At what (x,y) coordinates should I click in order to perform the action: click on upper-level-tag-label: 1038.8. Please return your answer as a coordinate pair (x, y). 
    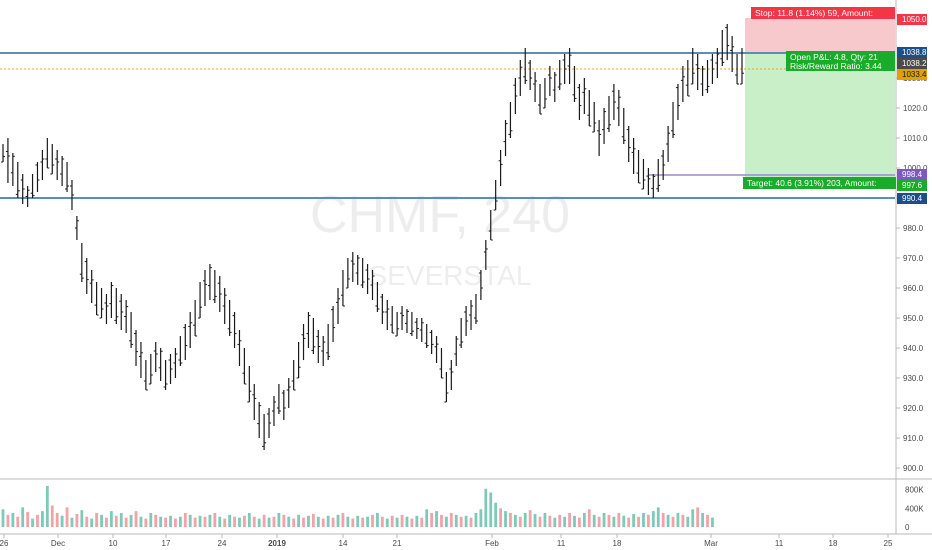
    Looking at the image, I should click on (914, 52).